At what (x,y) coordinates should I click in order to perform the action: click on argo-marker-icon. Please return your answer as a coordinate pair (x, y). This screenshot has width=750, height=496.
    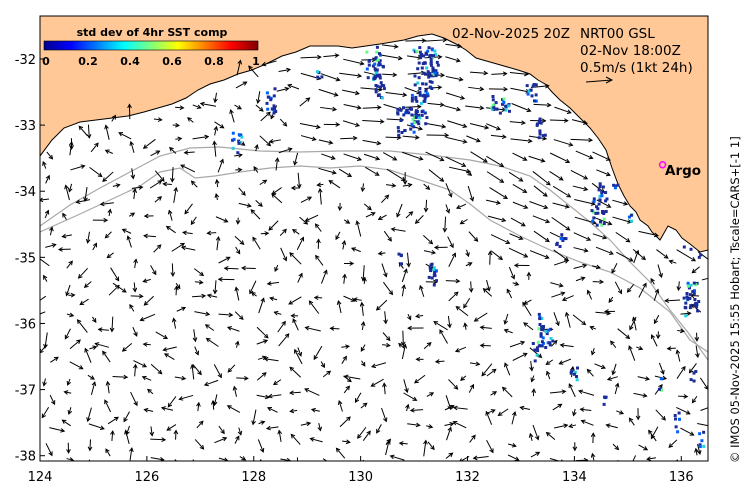
    Looking at the image, I should click on (662, 165).